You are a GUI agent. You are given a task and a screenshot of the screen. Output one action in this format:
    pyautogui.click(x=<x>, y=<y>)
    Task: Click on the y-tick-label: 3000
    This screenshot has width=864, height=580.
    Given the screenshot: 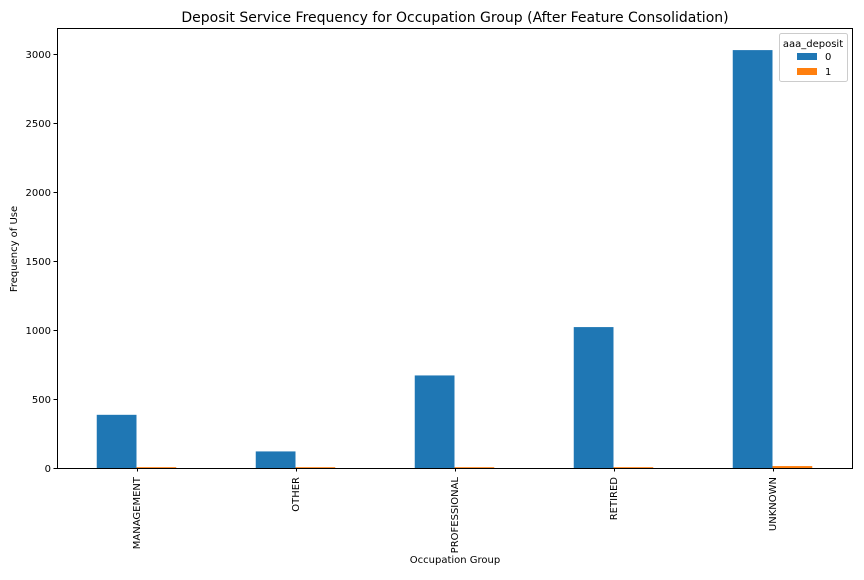 What is the action you would take?
    pyautogui.click(x=38, y=55)
    